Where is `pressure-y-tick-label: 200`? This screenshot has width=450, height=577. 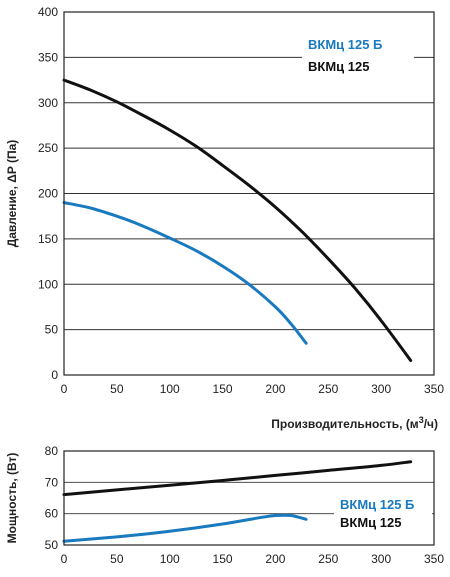
pressure-y-tick-label: 200 is located at coordinates (48, 194).